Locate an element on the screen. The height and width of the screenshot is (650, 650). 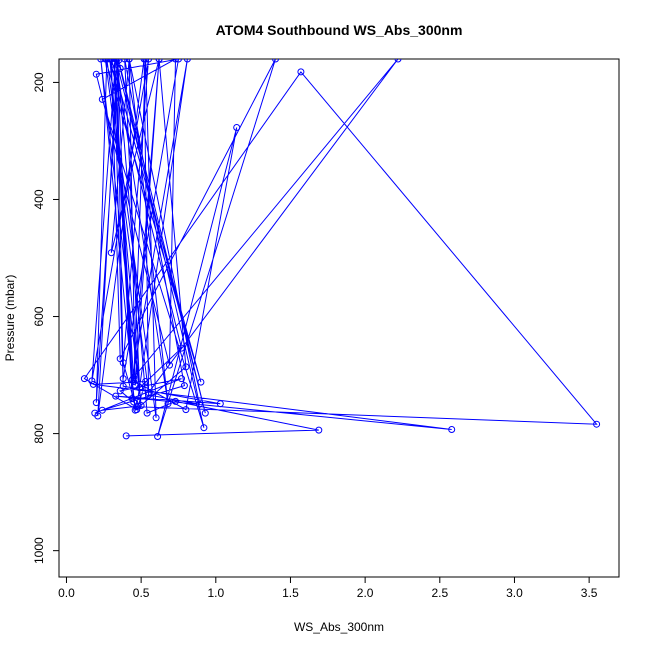
x-tick-label: 1.5 is located at coordinates (290, 593).